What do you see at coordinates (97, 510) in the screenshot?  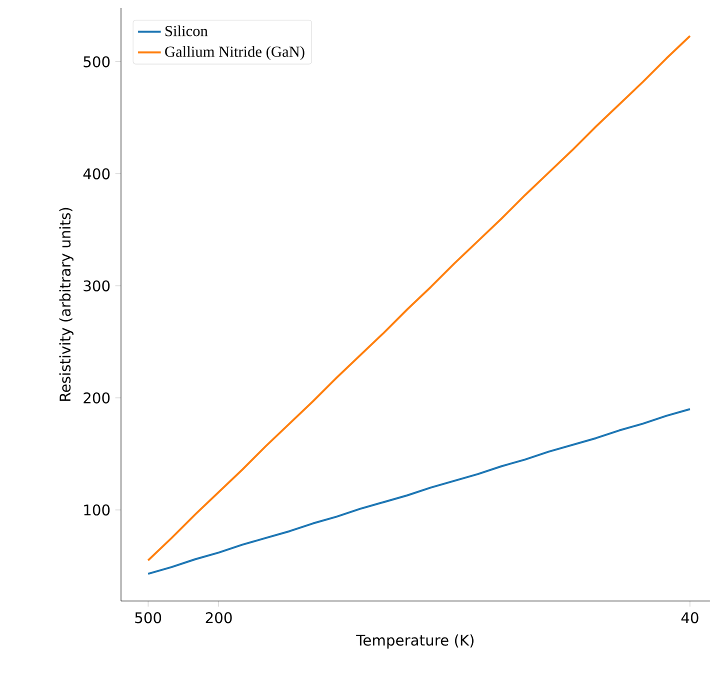 I see `y-tick-label: 100` at bounding box center [97, 510].